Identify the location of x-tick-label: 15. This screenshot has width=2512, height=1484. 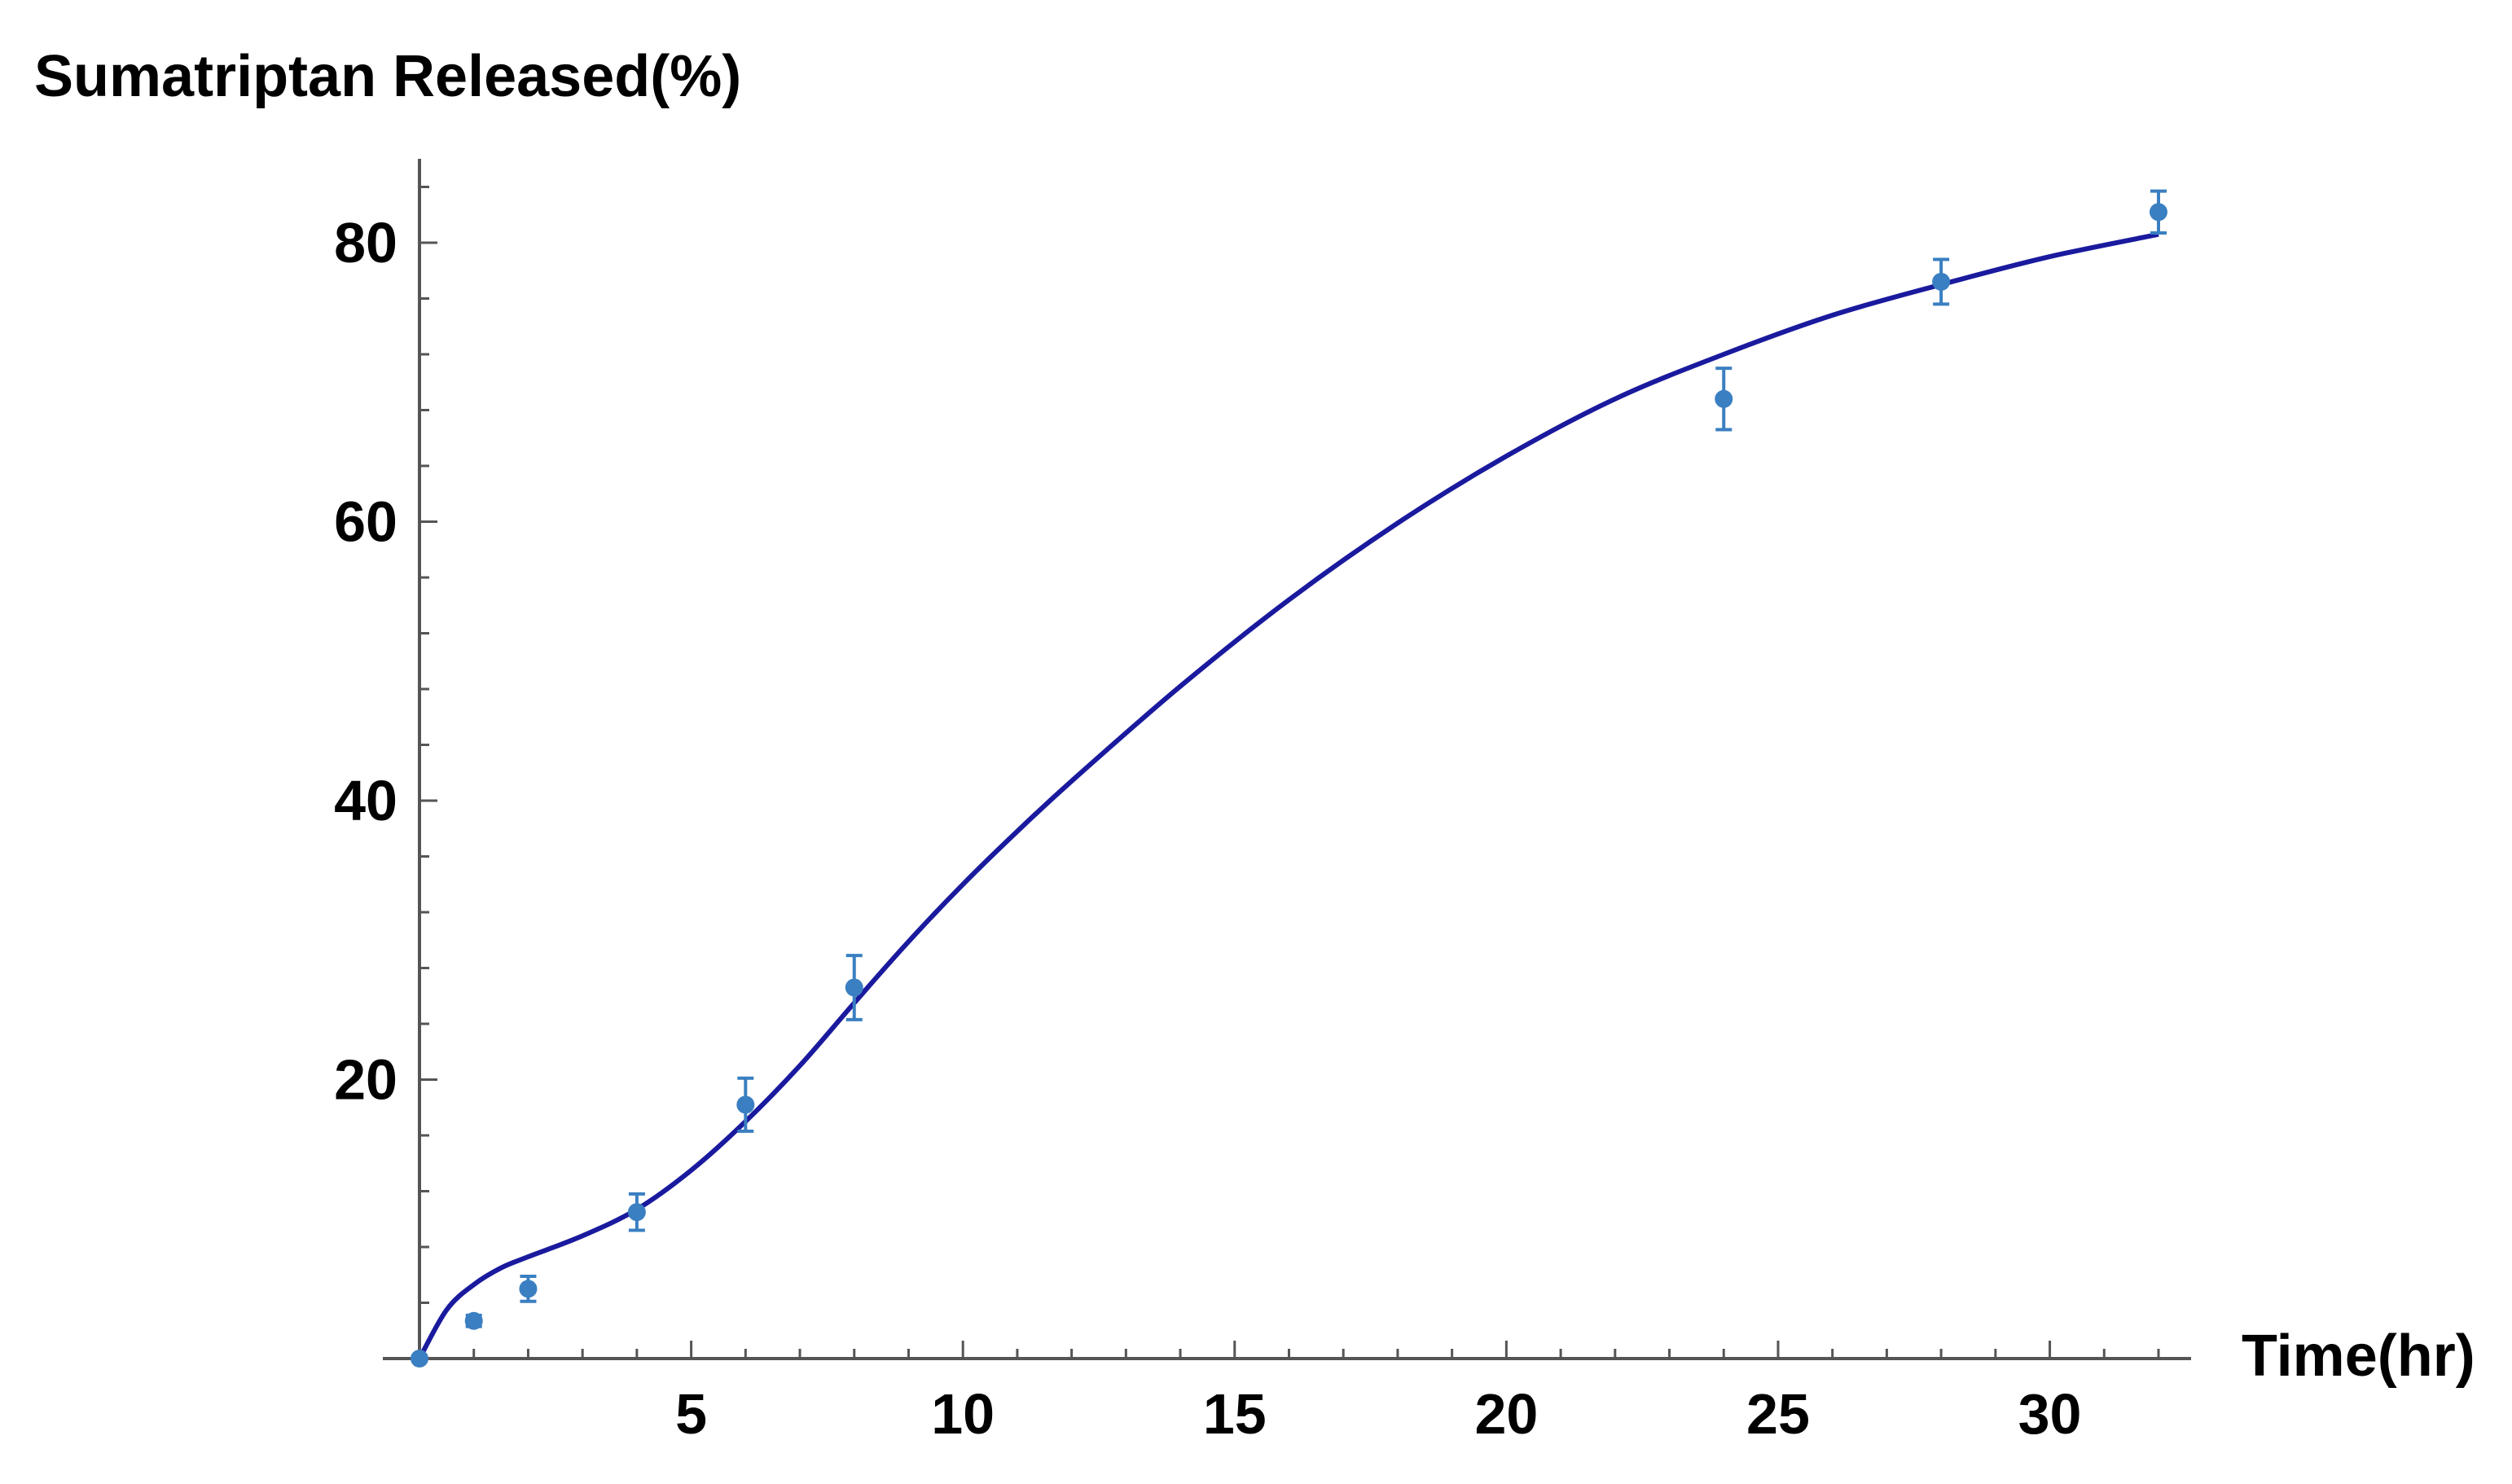
(1235, 1414).